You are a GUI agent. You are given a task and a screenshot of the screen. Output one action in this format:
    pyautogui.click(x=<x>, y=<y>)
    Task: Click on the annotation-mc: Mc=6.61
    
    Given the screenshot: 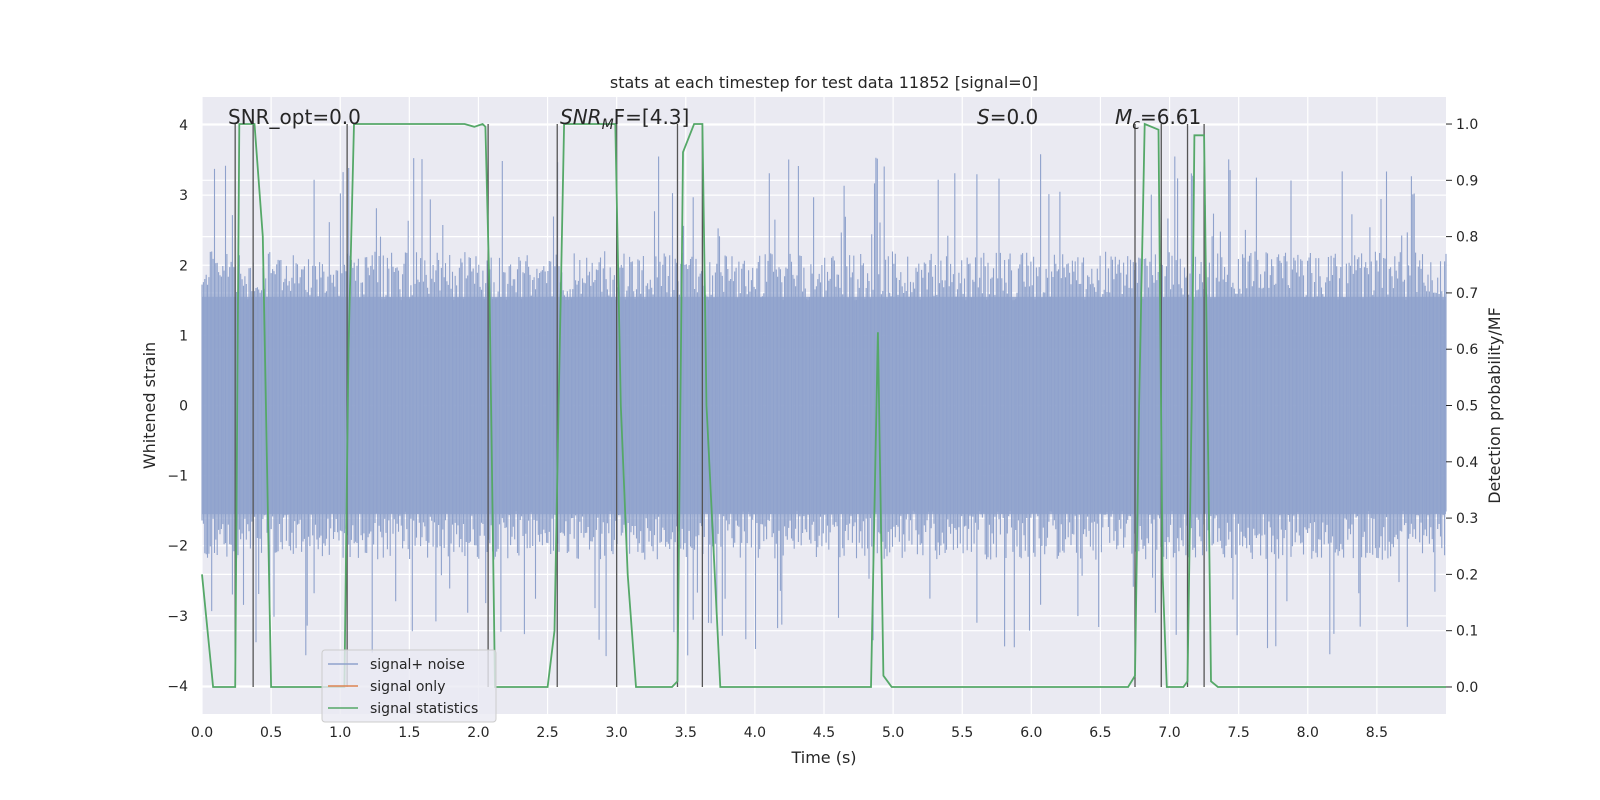 What is the action you would take?
    pyautogui.click(x=1158, y=119)
    